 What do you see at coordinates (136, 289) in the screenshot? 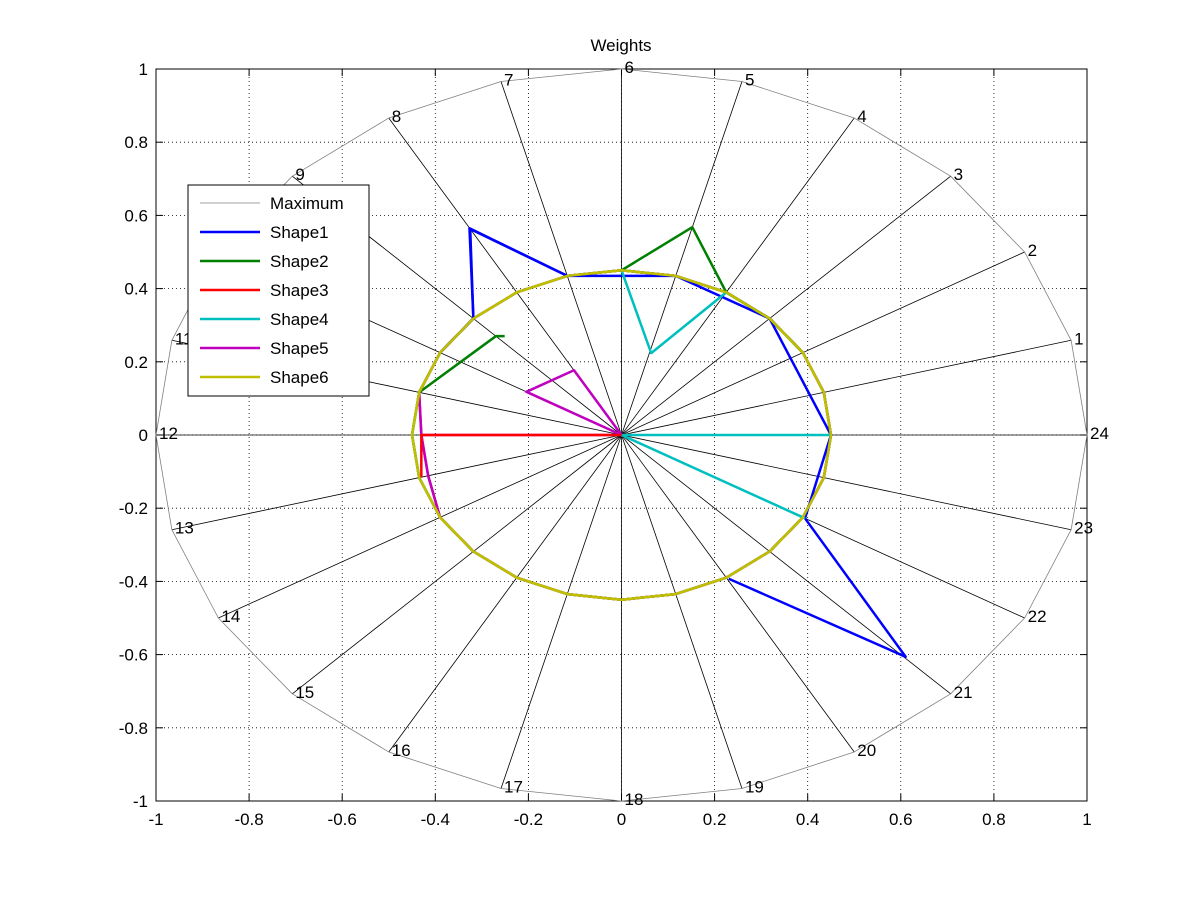
I see `y-tick-label: 0.4` at bounding box center [136, 289].